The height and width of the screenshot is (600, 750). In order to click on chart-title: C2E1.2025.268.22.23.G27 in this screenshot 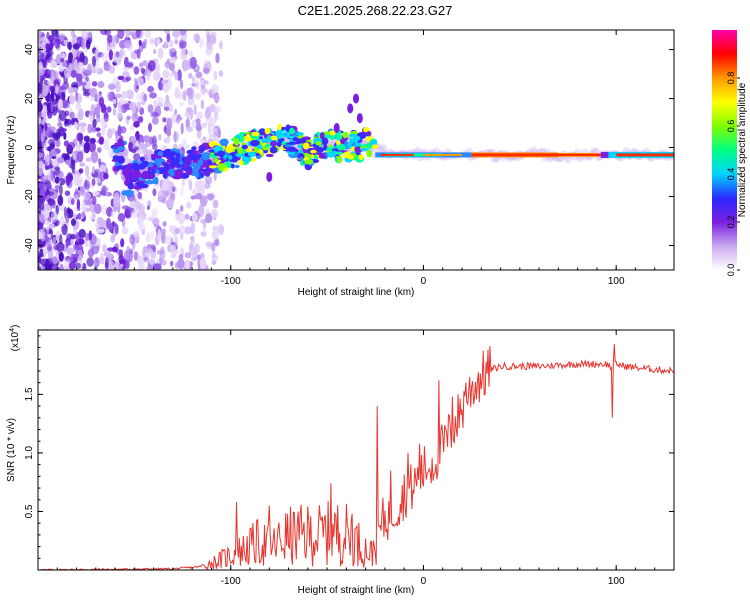, I will do `click(375, 10)`.